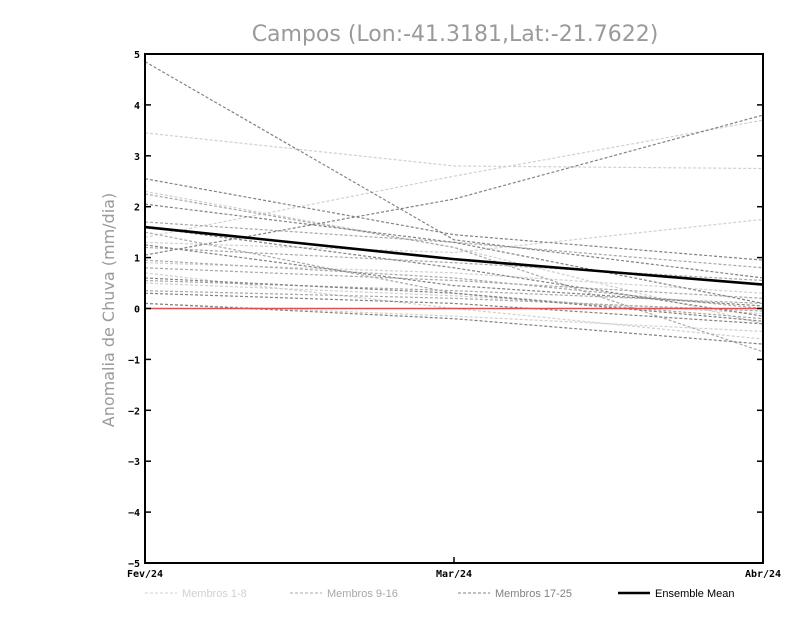 The width and height of the screenshot is (800, 618). What do you see at coordinates (454, 568) in the screenshot?
I see `x-axis-ticks: Fev/24 Mar/24 Abr/24` at bounding box center [454, 568].